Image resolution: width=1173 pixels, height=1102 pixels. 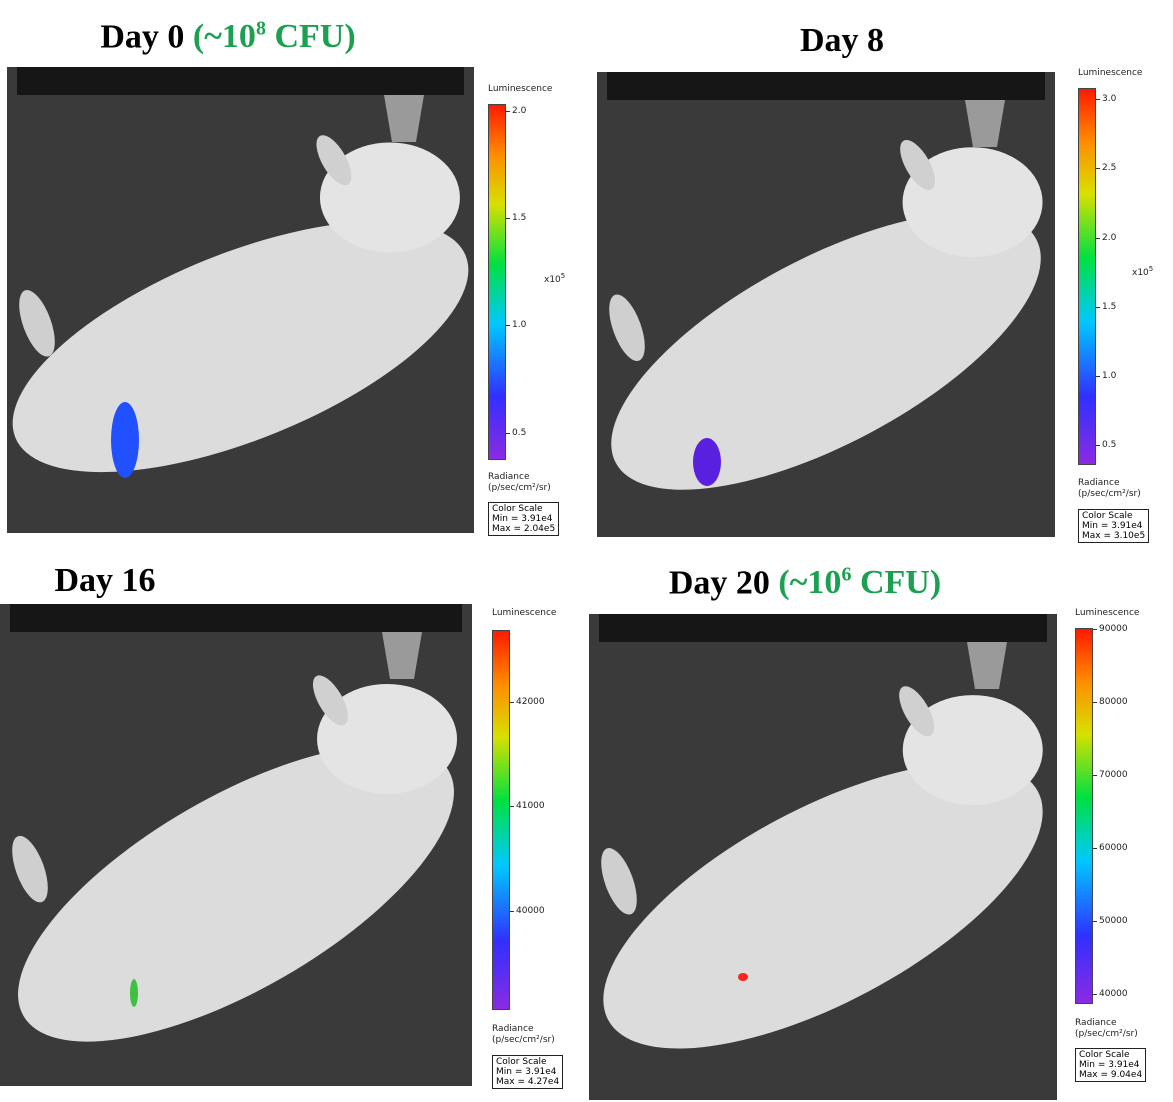 What do you see at coordinates (528, 1082) in the screenshot?
I see `box-max: Max = 4.27e4` at bounding box center [528, 1082].